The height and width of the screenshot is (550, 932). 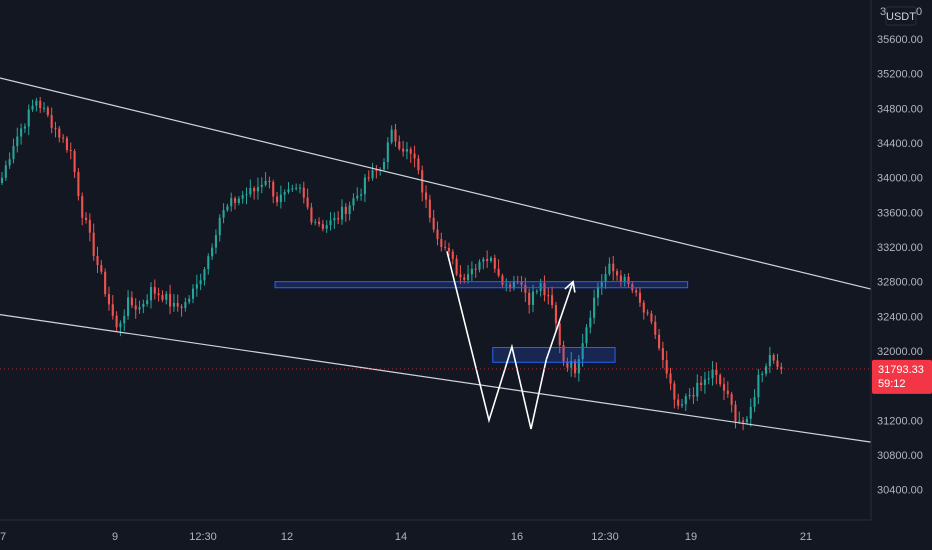 I want to click on time-tick-label: 16, so click(x=517, y=537).